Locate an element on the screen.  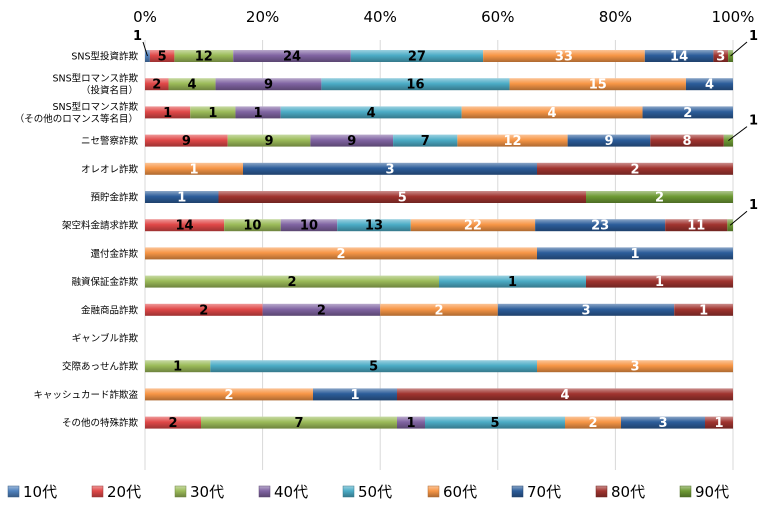
data-label: 23 is located at coordinates (600, 226).